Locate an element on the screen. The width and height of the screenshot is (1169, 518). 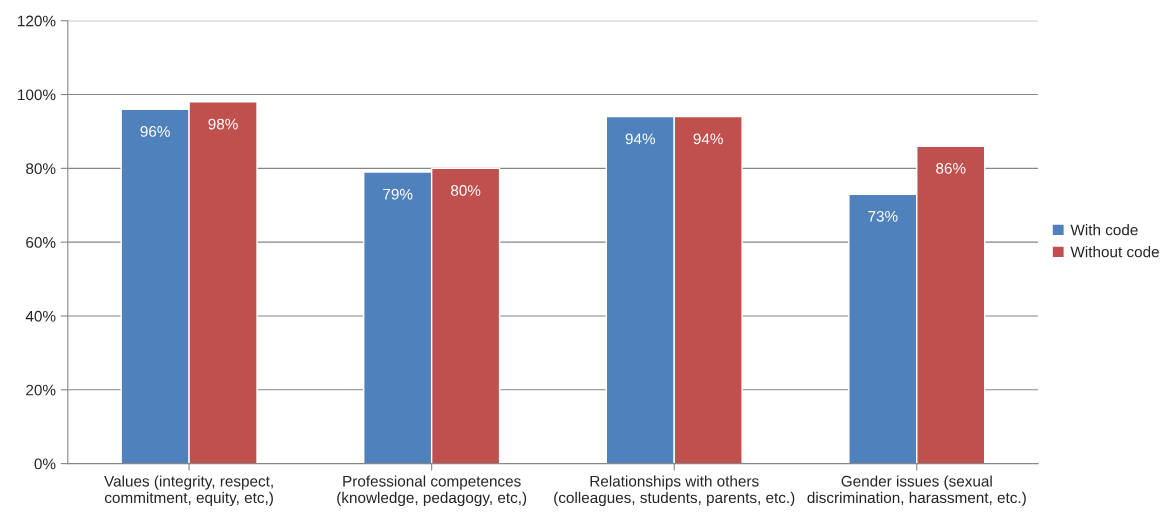
legend-label: With code is located at coordinates (1104, 230).